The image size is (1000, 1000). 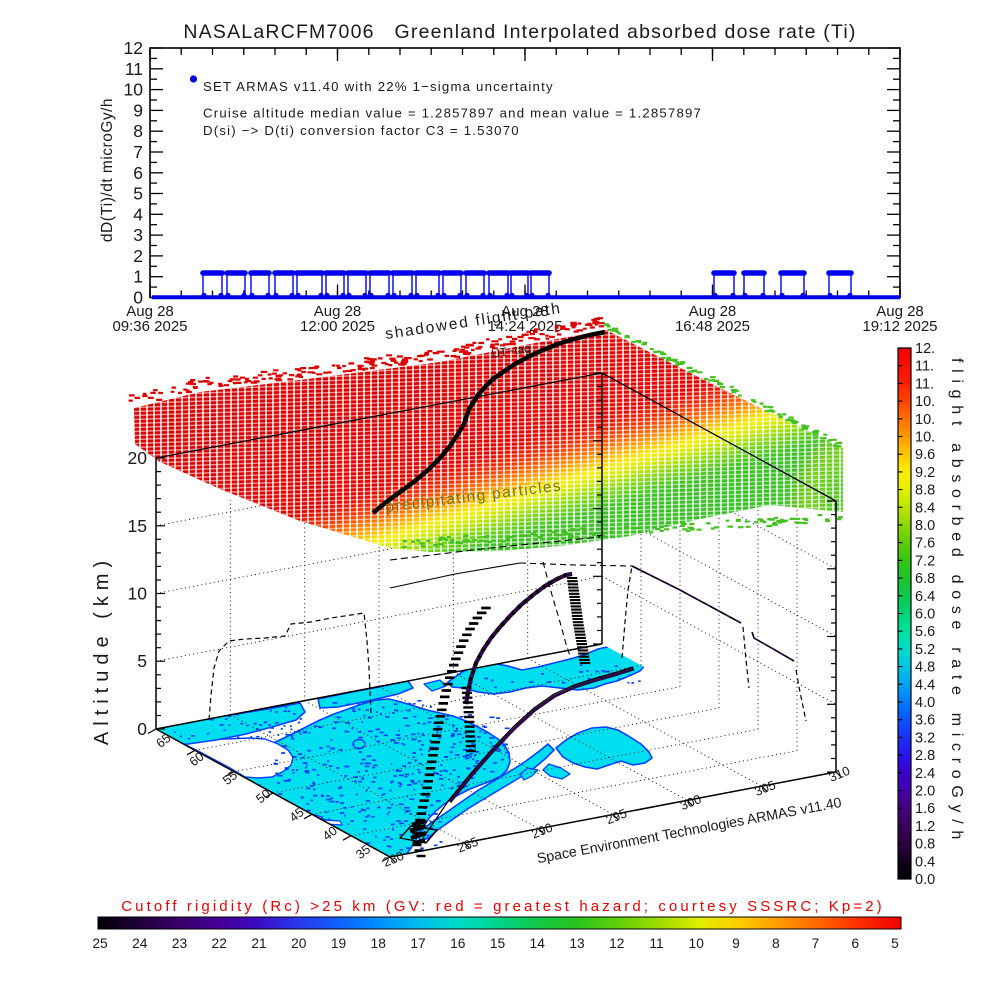 I want to click on svg-text: 16, so click(x=458, y=943).